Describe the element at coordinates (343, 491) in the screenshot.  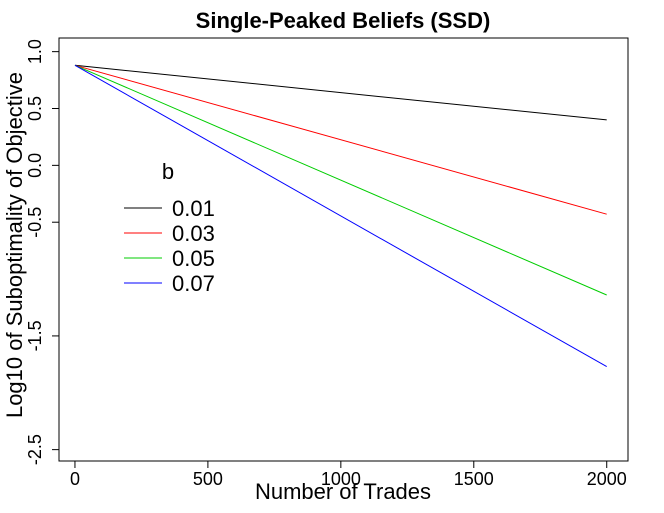
I see `x-axis-label: Number of Trades` at that location.